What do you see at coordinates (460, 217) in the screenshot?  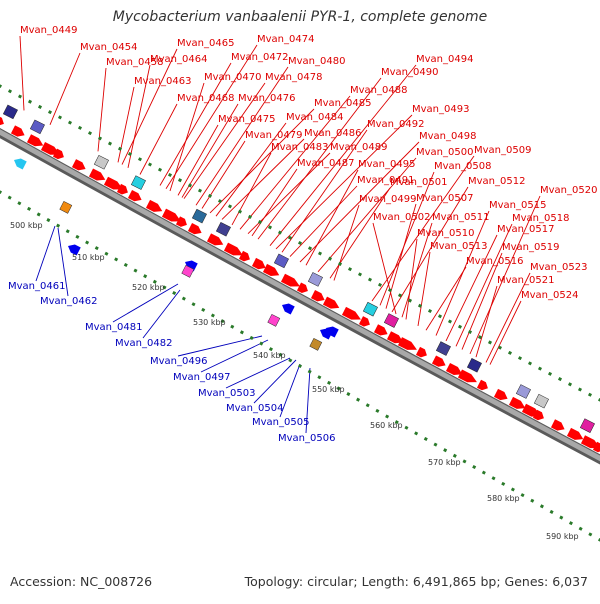 I see `gene-label: Mvan_0511` at bounding box center [460, 217].